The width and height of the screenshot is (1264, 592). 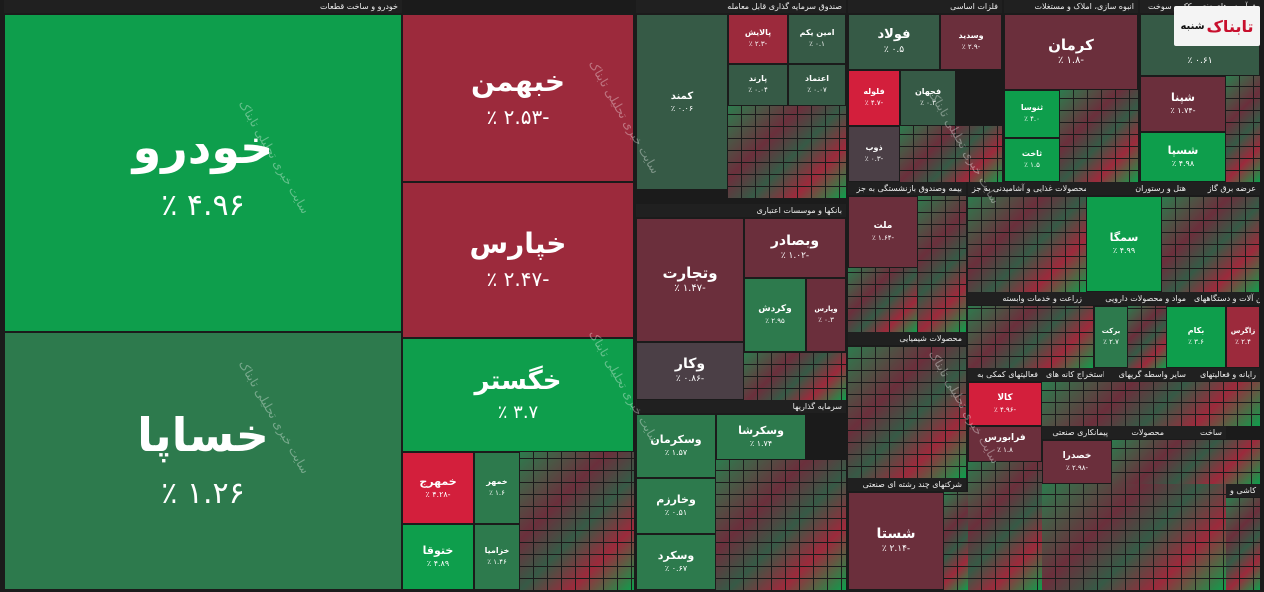 What do you see at coordinates (1225, 375) in the screenshot?
I see `section-computer: رایانه و فعالیتهای` at bounding box center [1225, 375].